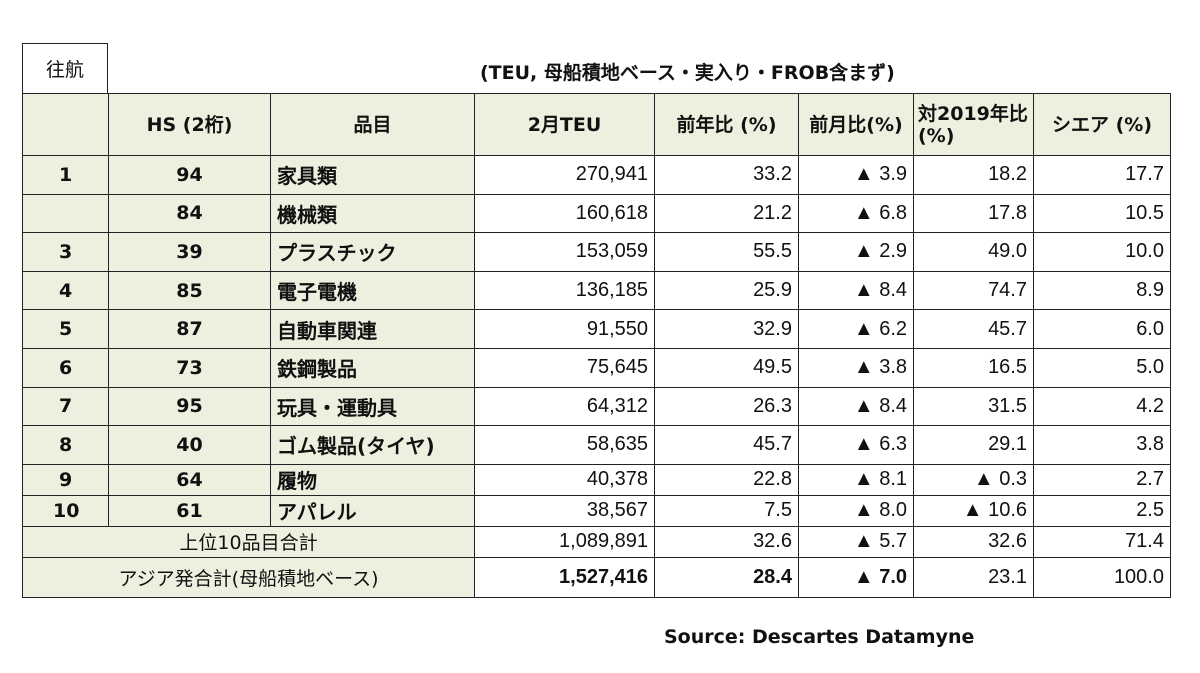 This screenshot has height=673, width=1200. Describe the element at coordinates (1102, 445) in the screenshot. I see `share-cell: 3.8` at that location.